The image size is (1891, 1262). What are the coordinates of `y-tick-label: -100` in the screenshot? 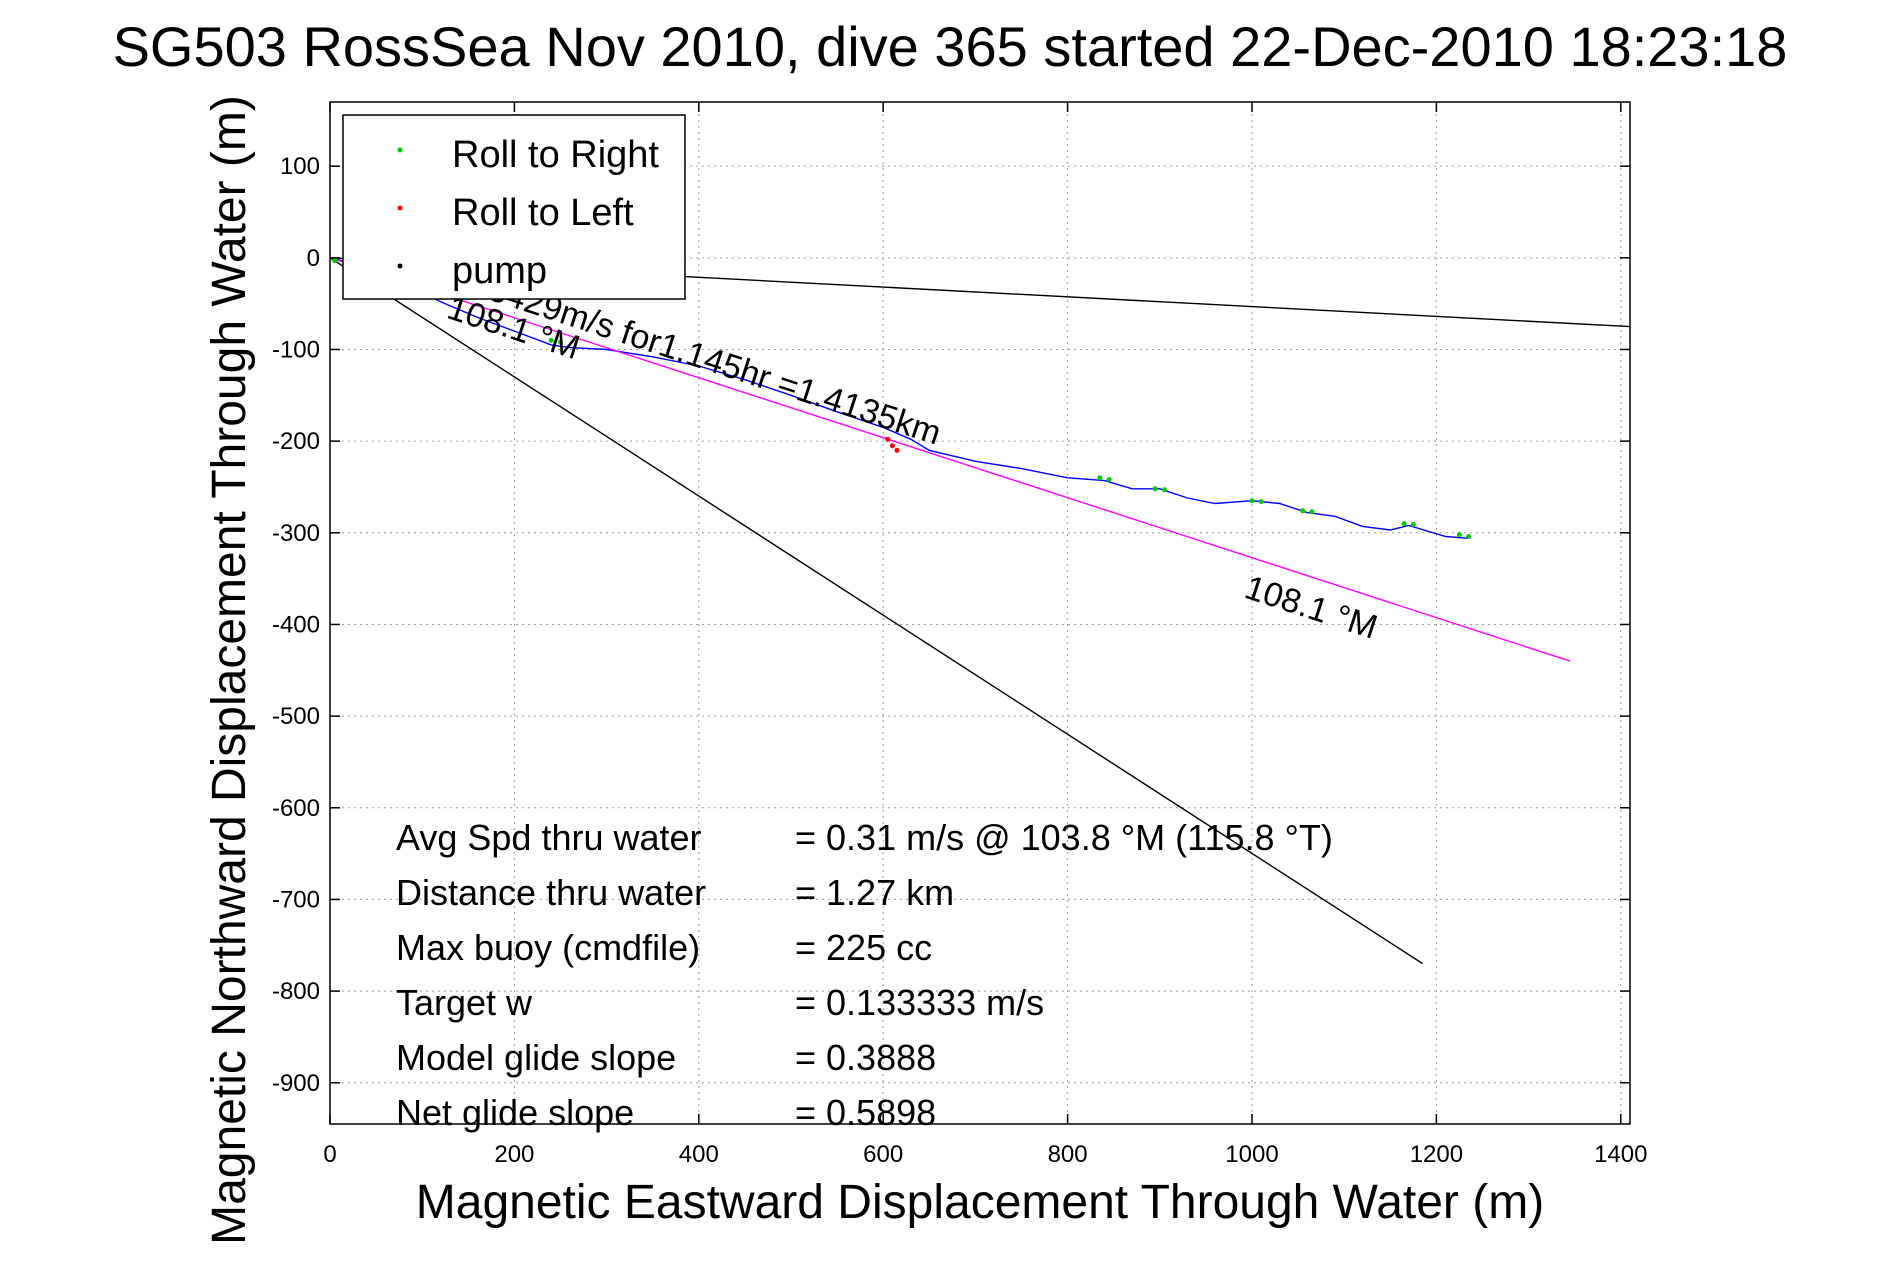 It's located at (296, 349).